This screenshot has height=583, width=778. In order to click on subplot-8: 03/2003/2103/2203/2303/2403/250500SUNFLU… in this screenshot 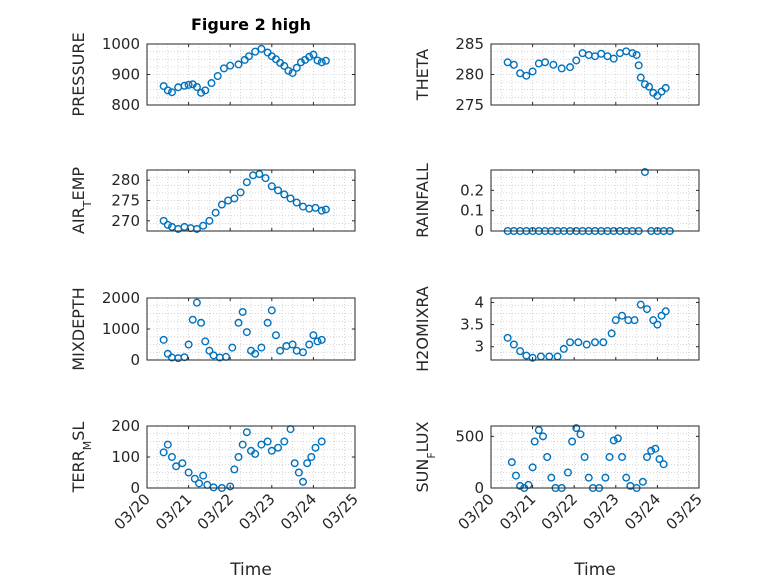, I will do `click(559, 477)`.